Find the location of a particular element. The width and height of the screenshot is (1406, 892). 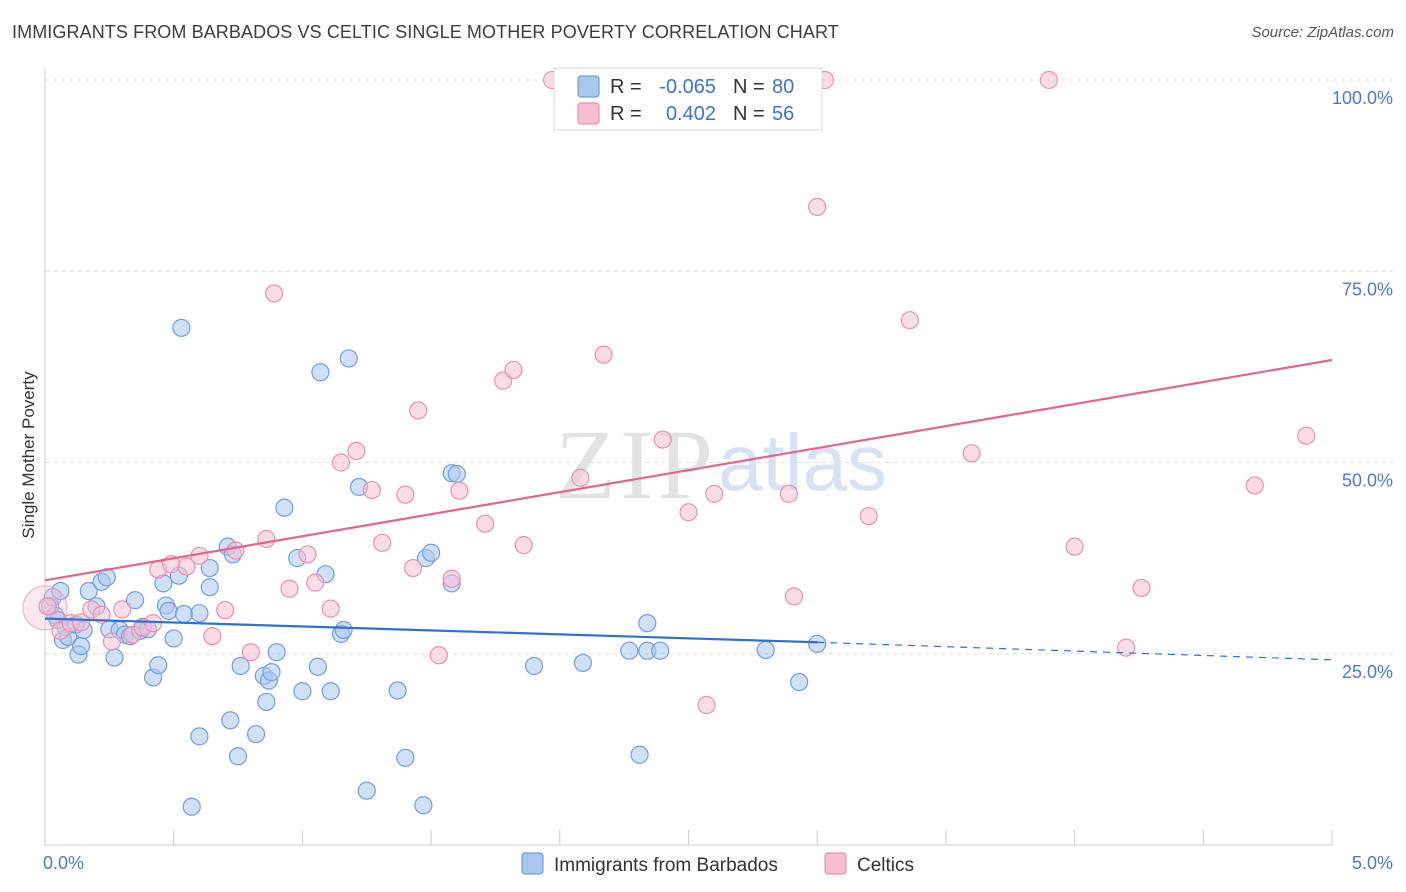

watermark-zip: ZIP is located at coordinates (636, 464).